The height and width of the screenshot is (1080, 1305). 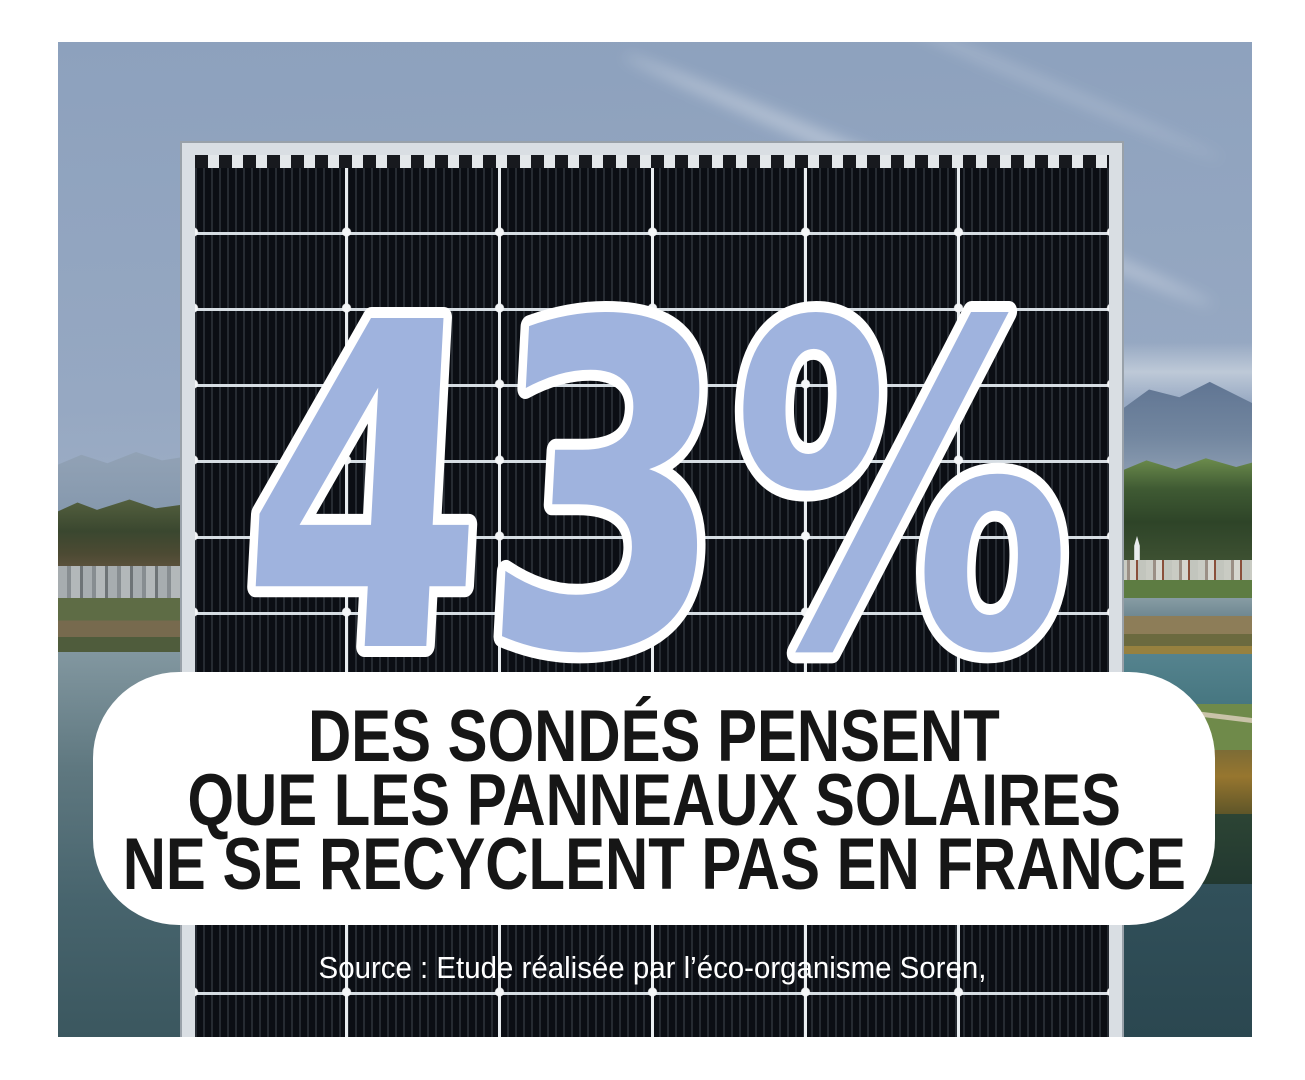 I want to click on horizon-haze, so click(x=1186, y=372).